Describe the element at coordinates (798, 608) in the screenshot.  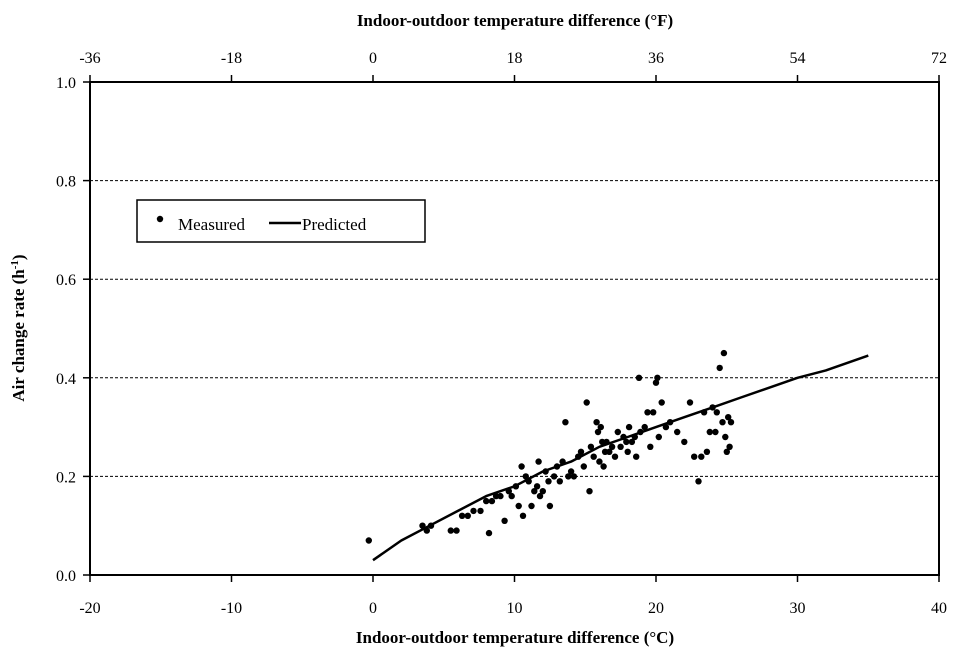
I see `x-tick-label: 30` at that location.